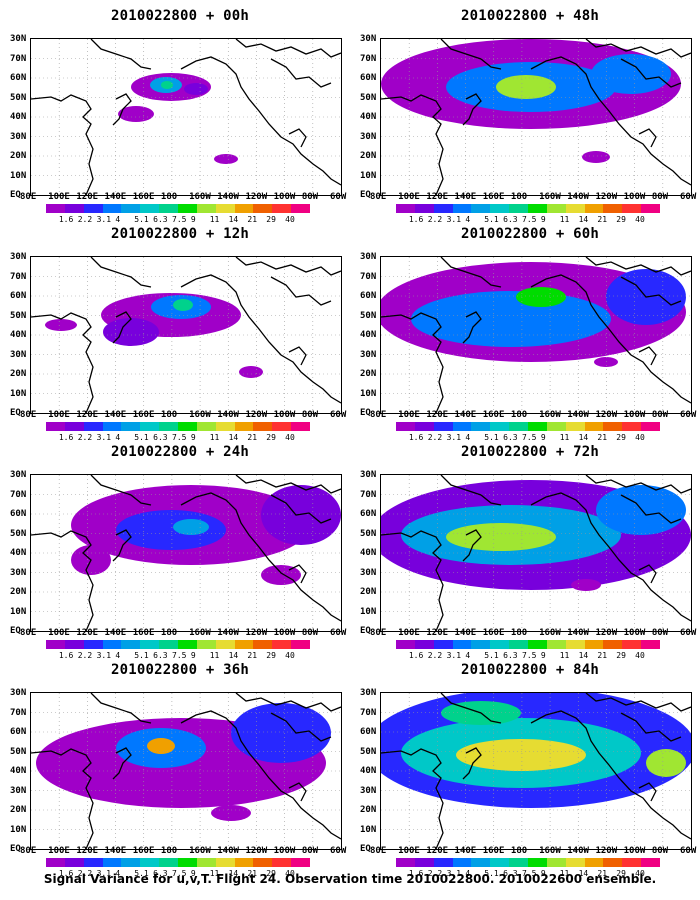  I want to click on colorbar-level-label: 5.1, so click(491, 873).